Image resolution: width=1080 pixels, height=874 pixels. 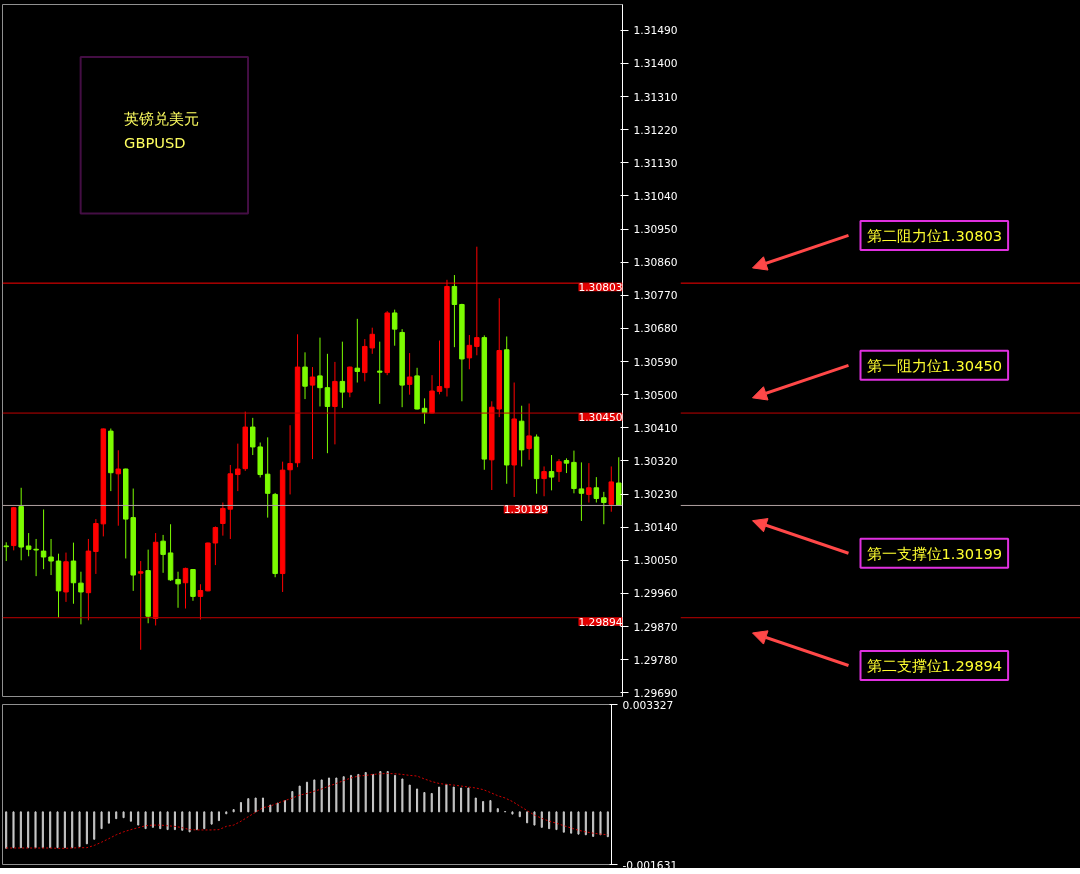 What do you see at coordinates (600, 288) in the screenshot?
I see `ref-line-label: 1.30803` at bounding box center [600, 288].